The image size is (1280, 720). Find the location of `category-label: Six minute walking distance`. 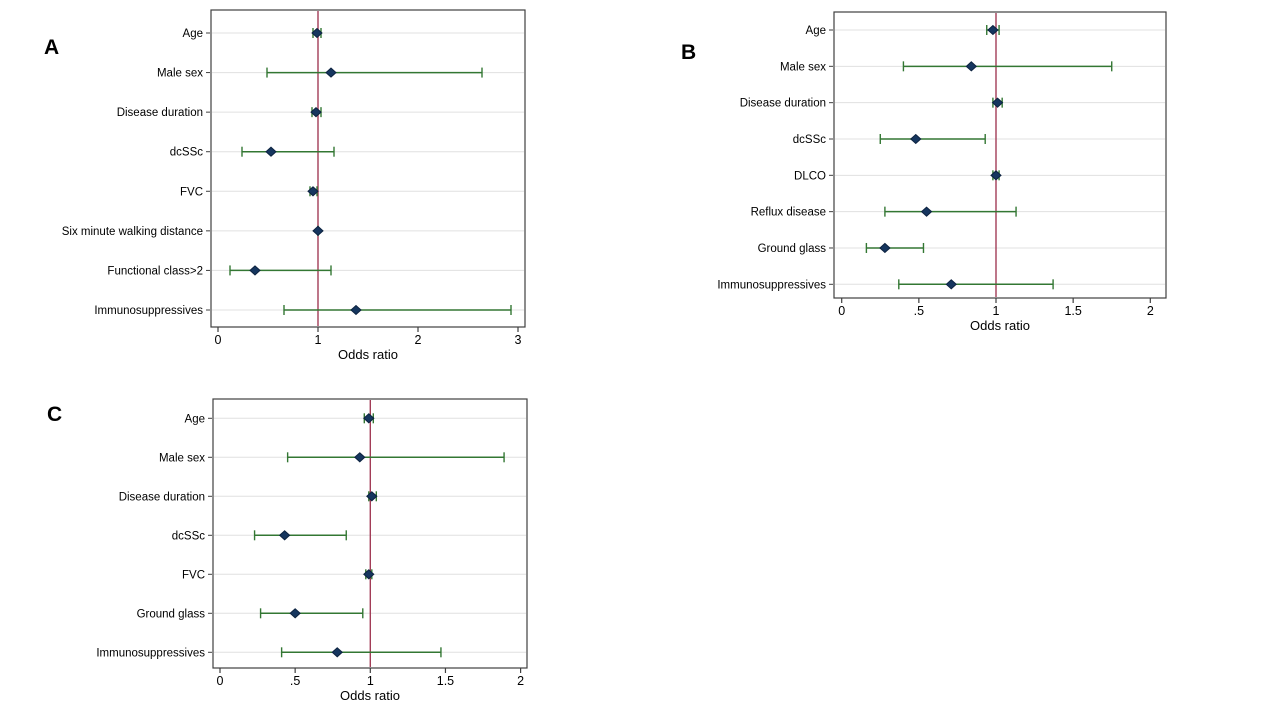

category-label: Six minute walking distance is located at coordinates (132, 232).